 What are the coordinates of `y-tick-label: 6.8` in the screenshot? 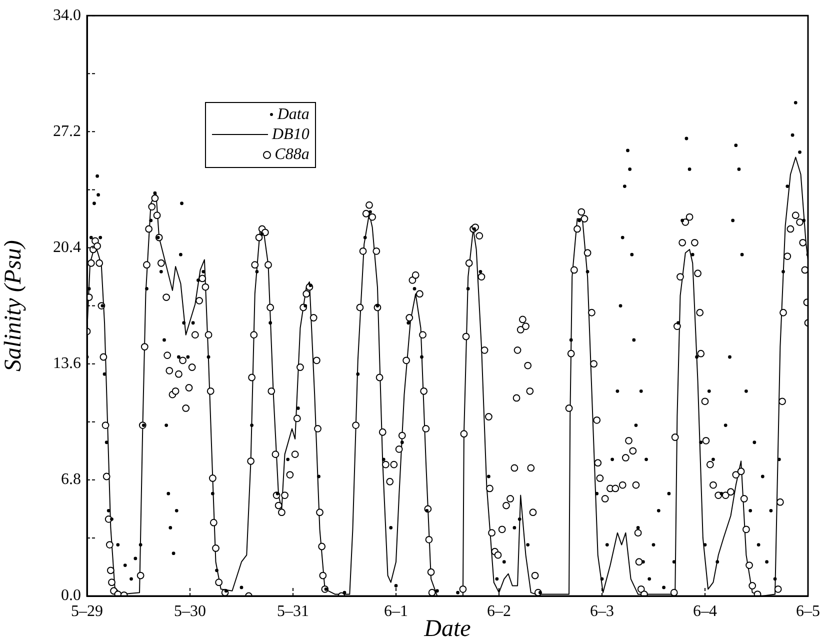 It's located at (71, 479).